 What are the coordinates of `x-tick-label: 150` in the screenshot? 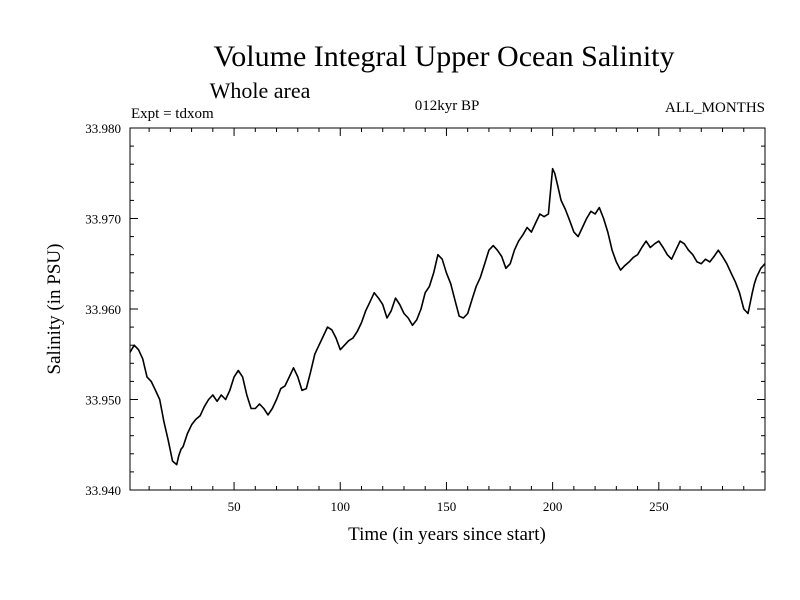 It's located at (447, 506).